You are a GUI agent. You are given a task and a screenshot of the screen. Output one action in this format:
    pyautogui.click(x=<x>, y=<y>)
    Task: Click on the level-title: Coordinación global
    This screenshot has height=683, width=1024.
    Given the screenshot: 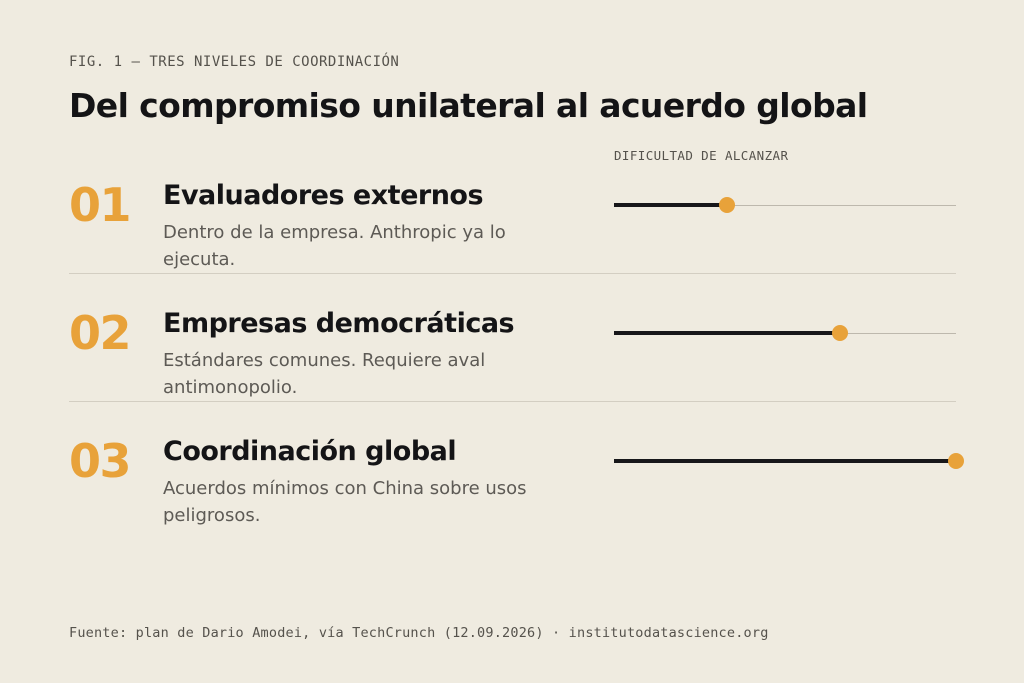 What is the action you would take?
    pyautogui.click(x=310, y=451)
    